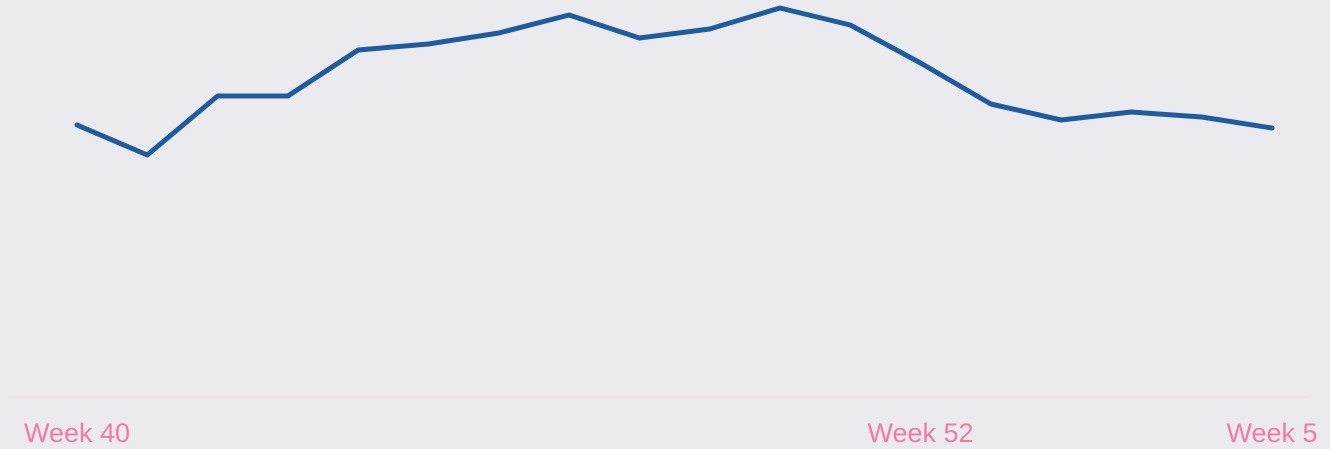  What do you see at coordinates (1271, 433) in the screenshot?
I see `x-tick-label: Week 5` at bounding box center [1271, 433].